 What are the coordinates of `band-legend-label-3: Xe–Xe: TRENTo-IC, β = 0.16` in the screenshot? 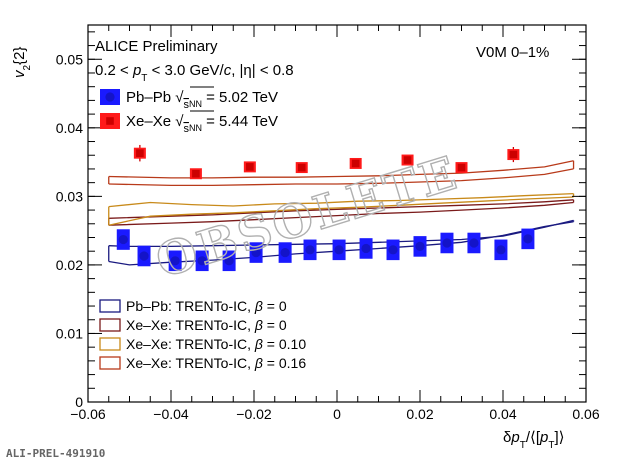 It's located at (216, 363).